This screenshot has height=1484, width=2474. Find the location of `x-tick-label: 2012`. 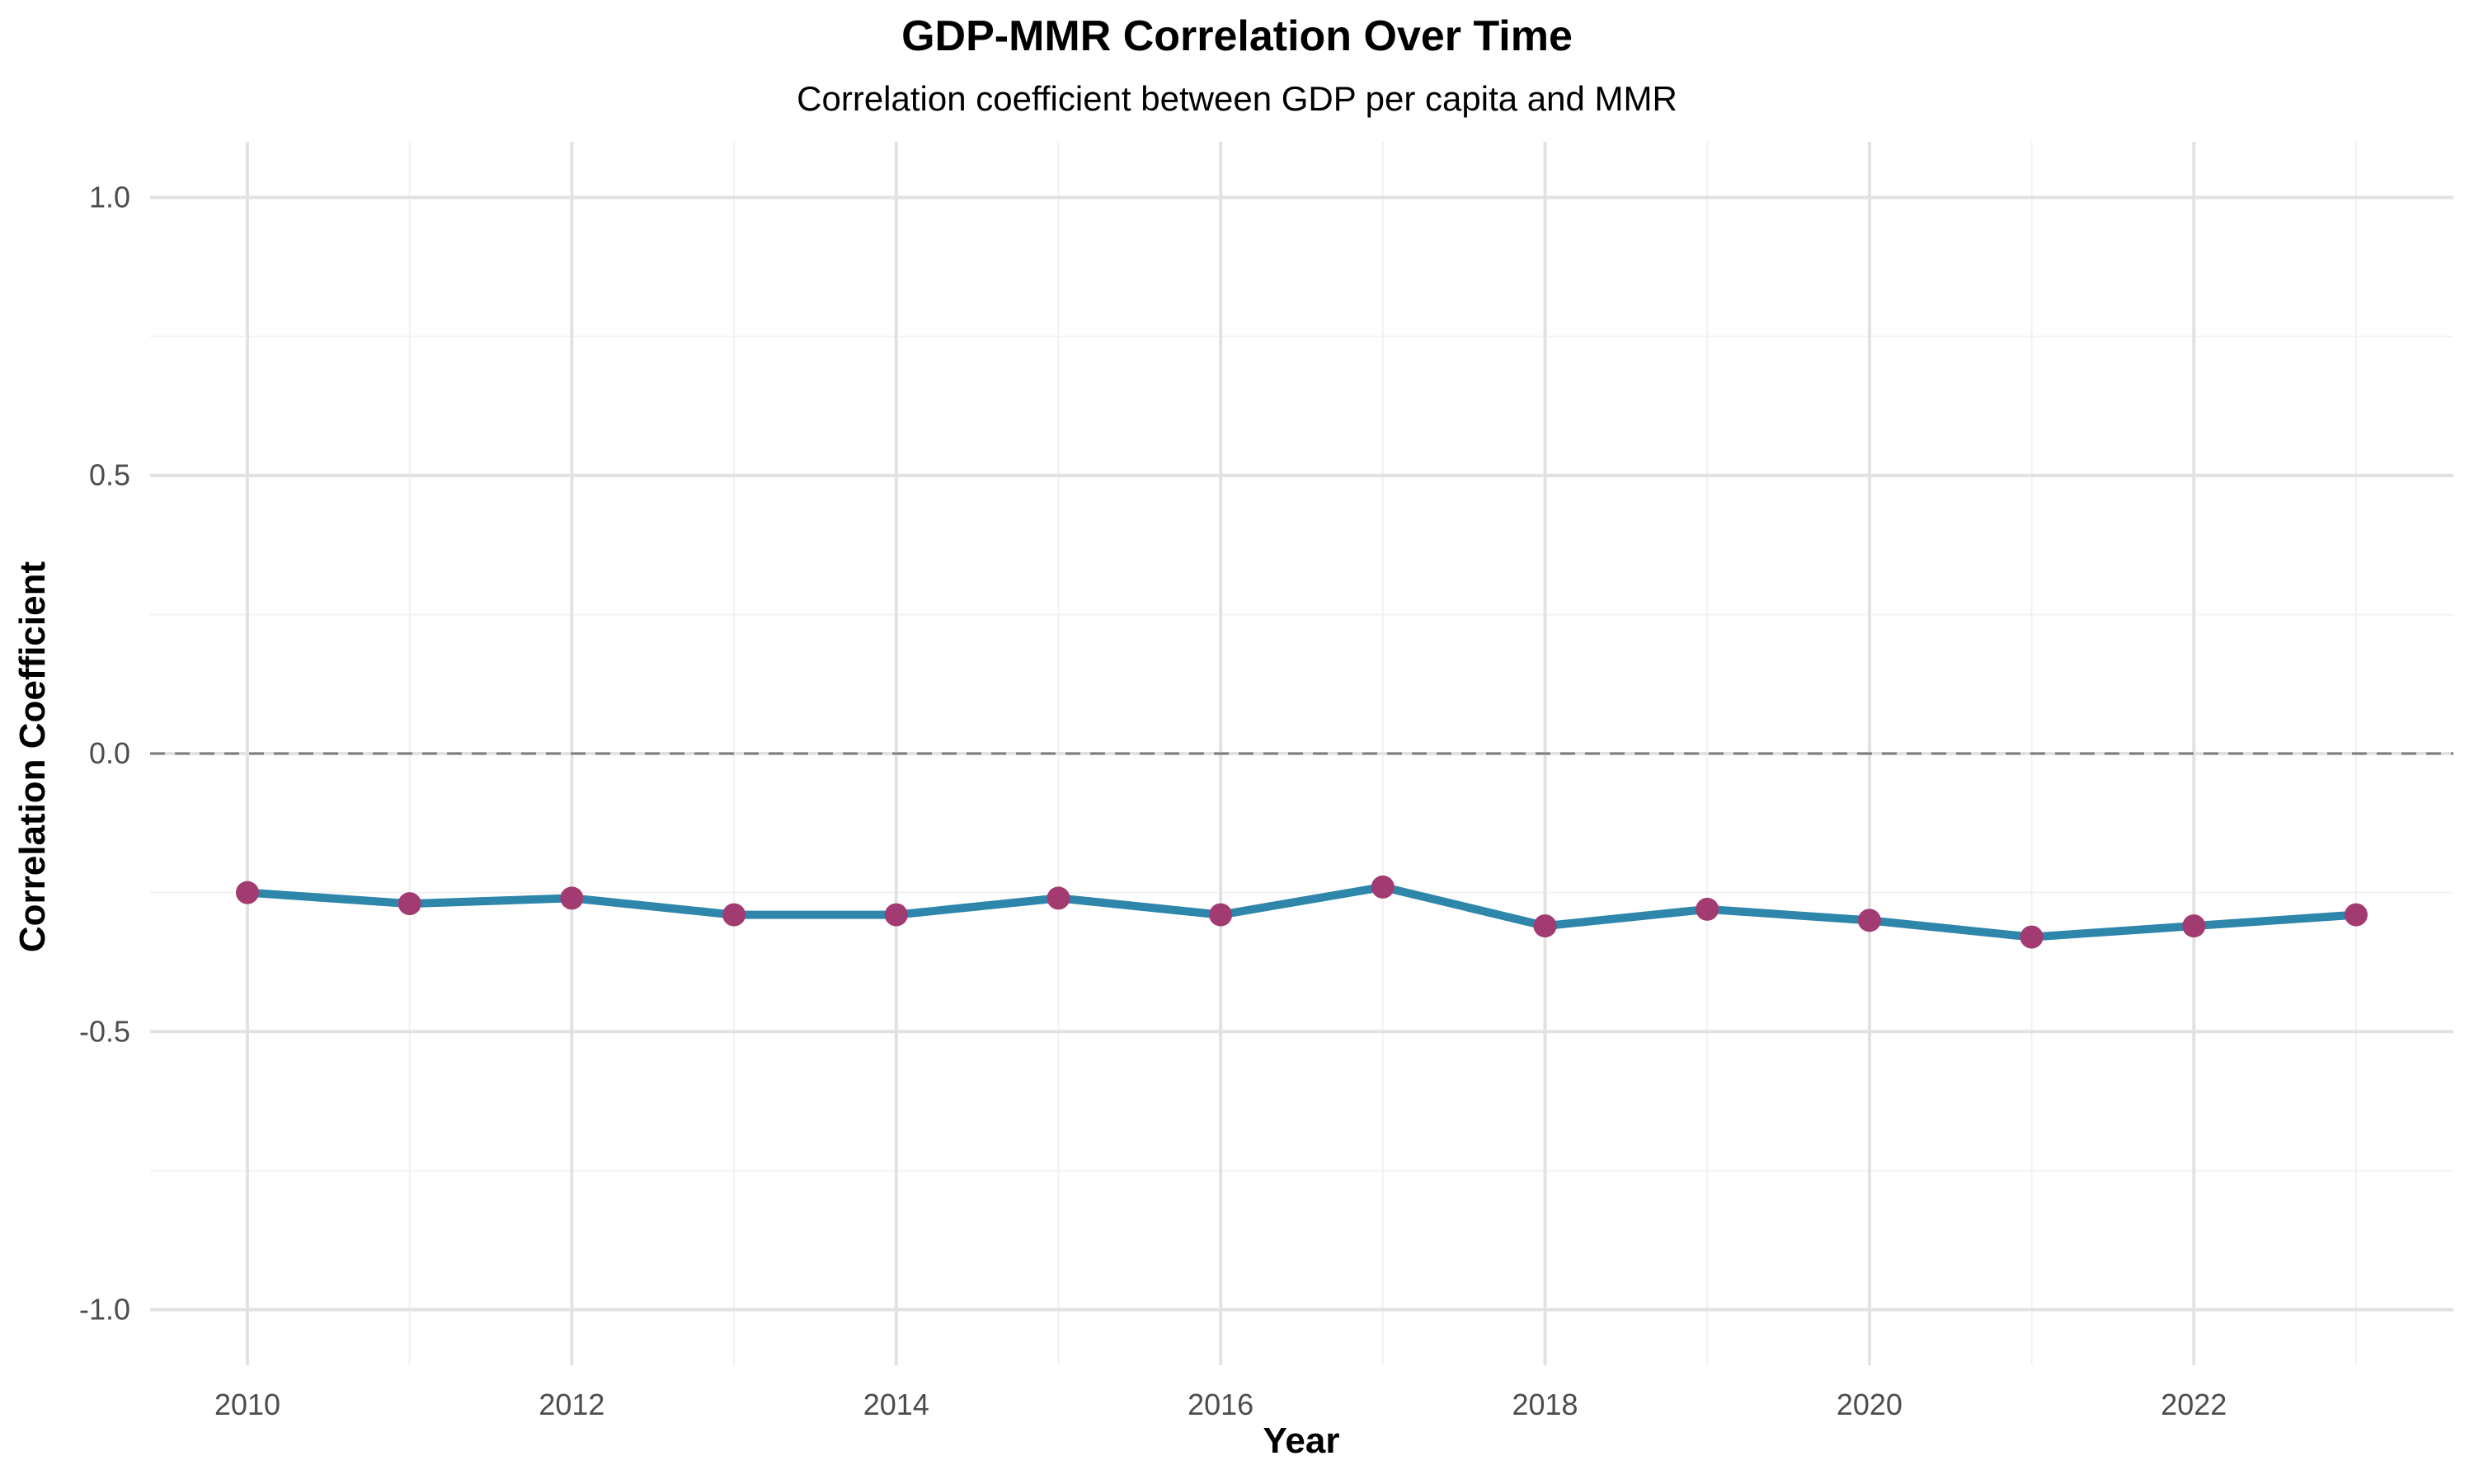

x-tick-label: 2012 is located at coordinates (571, 1404).